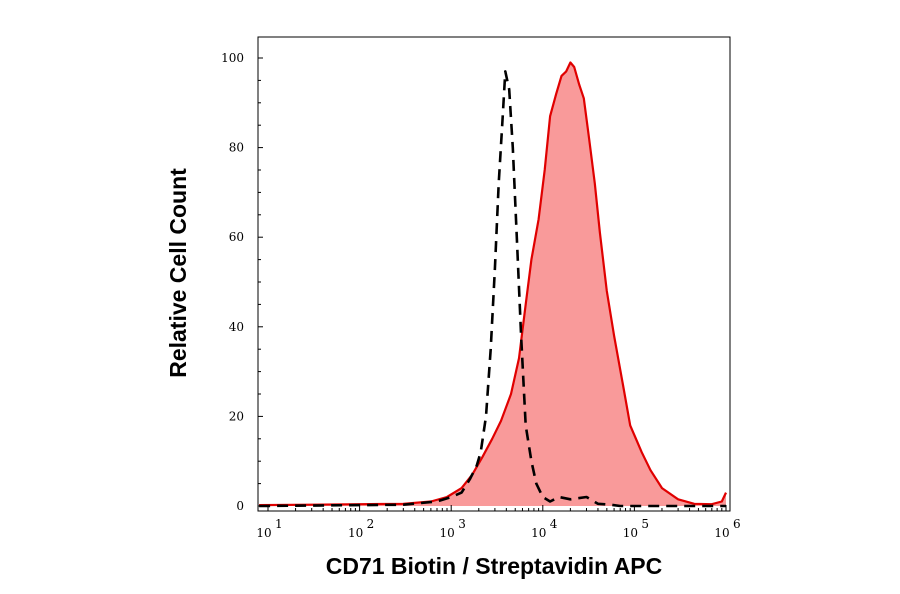 This screenshot has height=594, width=900. Describe the element at coordinates (178, 273) in the screenshot. I see `y-axis-title: Relative Cell Count` at that location.